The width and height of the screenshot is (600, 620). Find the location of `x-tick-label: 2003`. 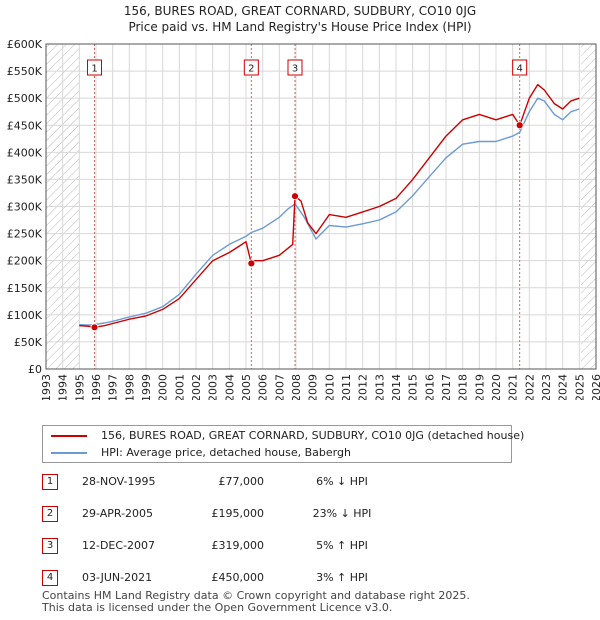

x-tick-label: 2003 is located at coordinates (213, 387).